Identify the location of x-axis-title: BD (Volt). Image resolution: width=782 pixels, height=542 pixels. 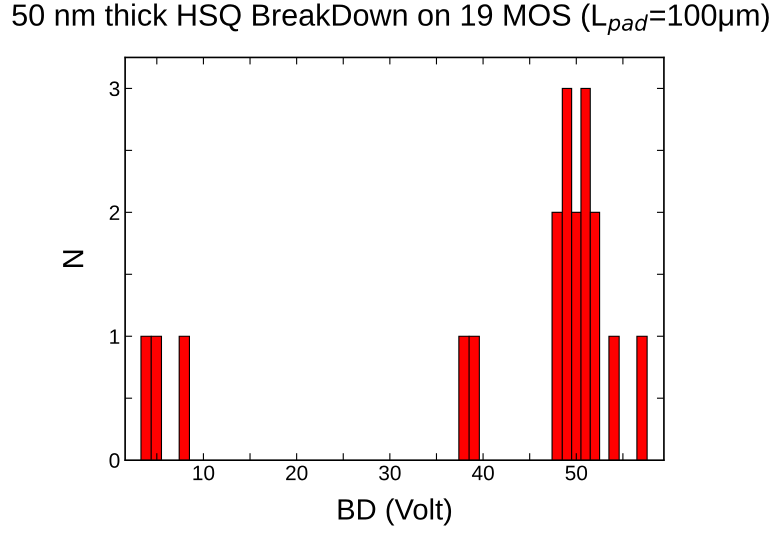
(395, 512).